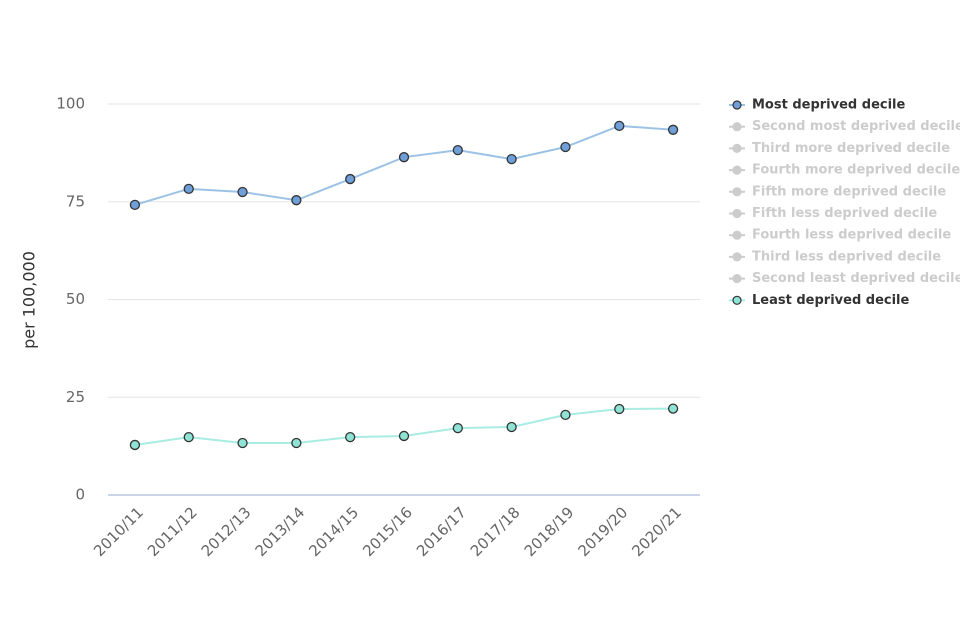  I want to click on legend-label: Second least deprived decile, so click(856, 278).